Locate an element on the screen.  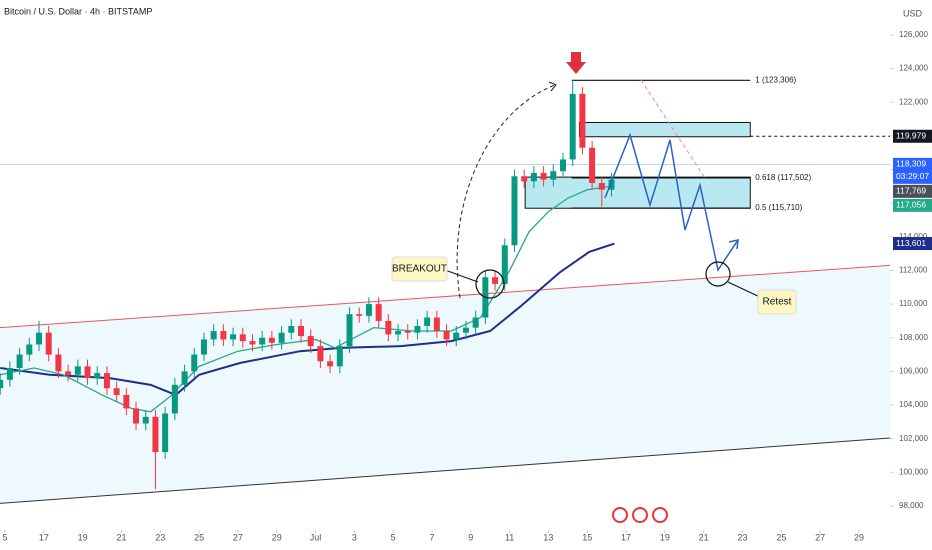
retest-box is located at coordinates (777, 302).